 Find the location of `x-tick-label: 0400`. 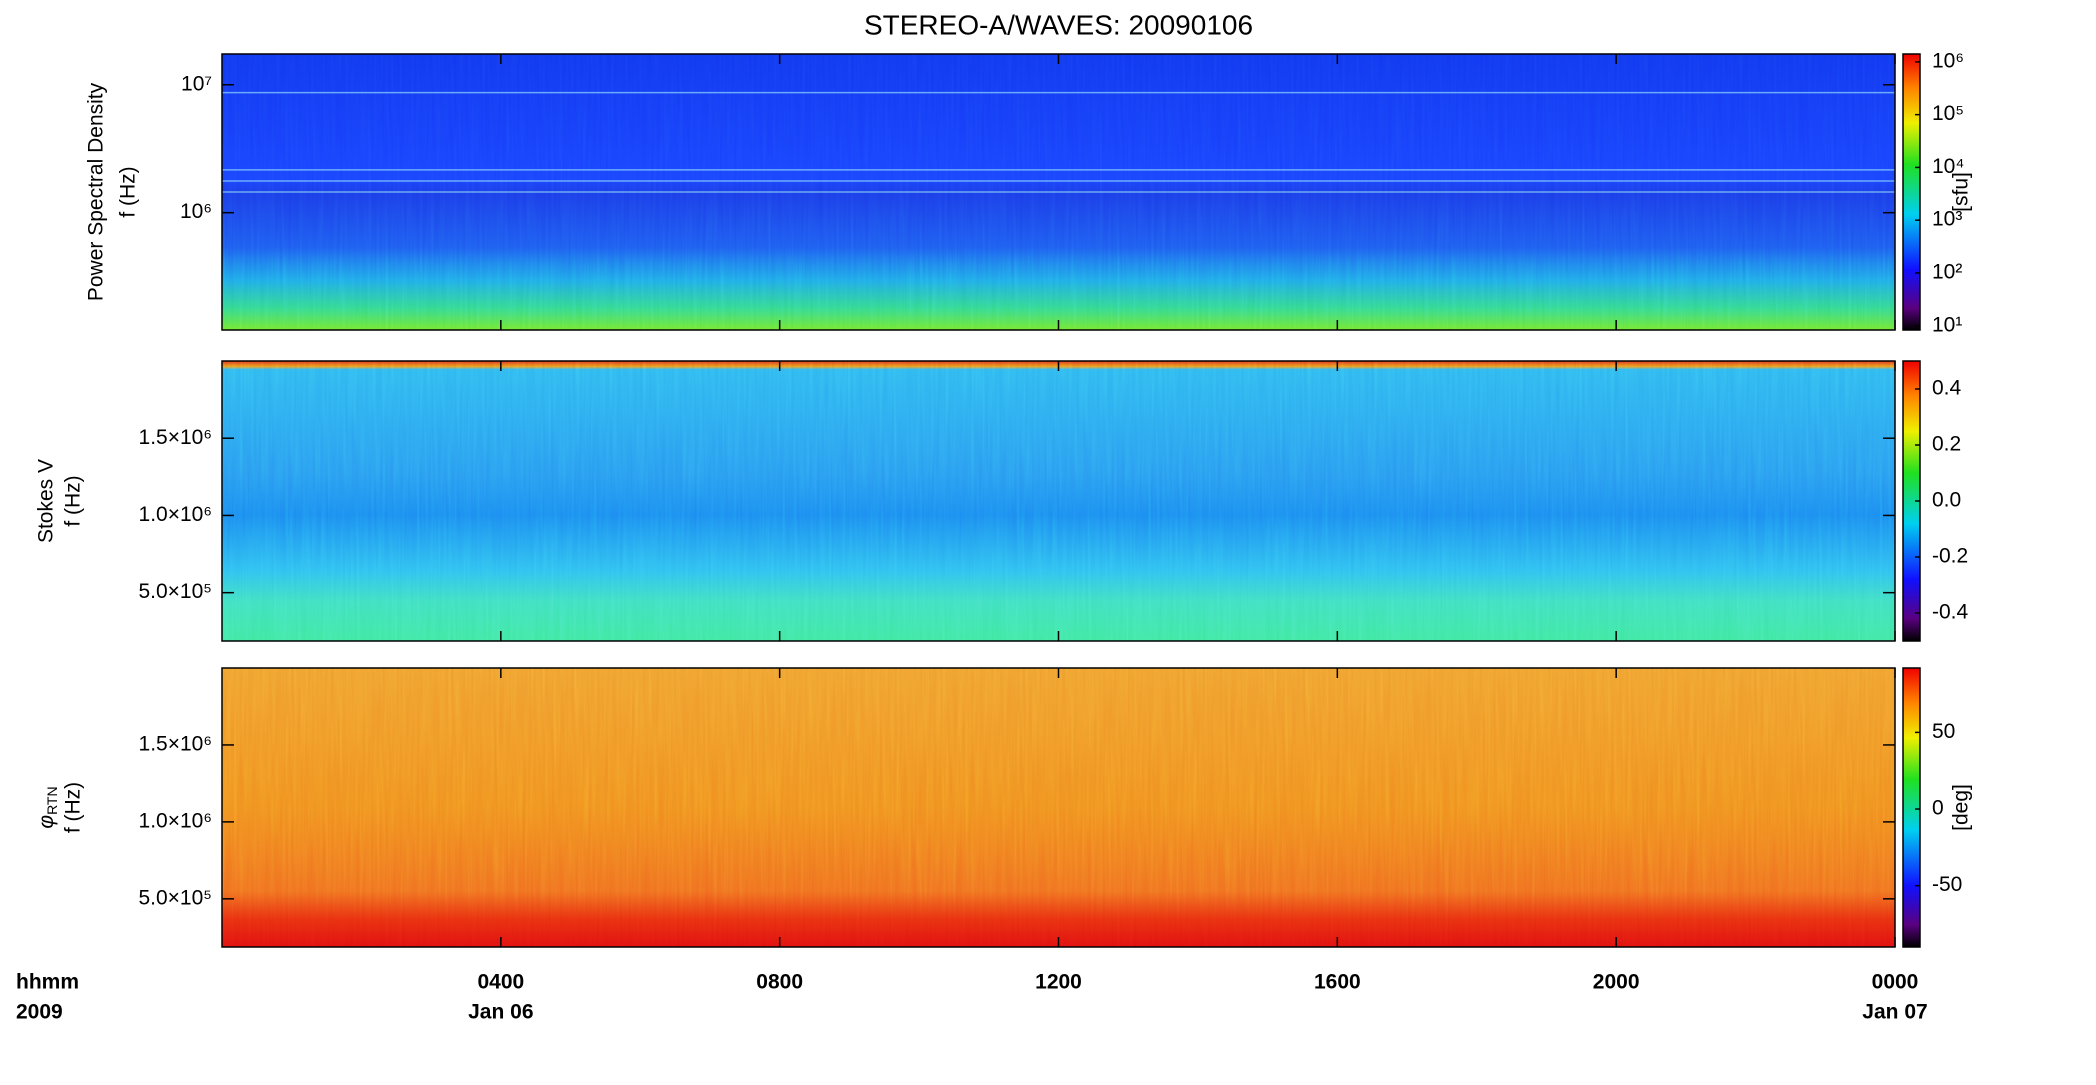

x-tick-label: 0400 is located at coordinates (500, 982).